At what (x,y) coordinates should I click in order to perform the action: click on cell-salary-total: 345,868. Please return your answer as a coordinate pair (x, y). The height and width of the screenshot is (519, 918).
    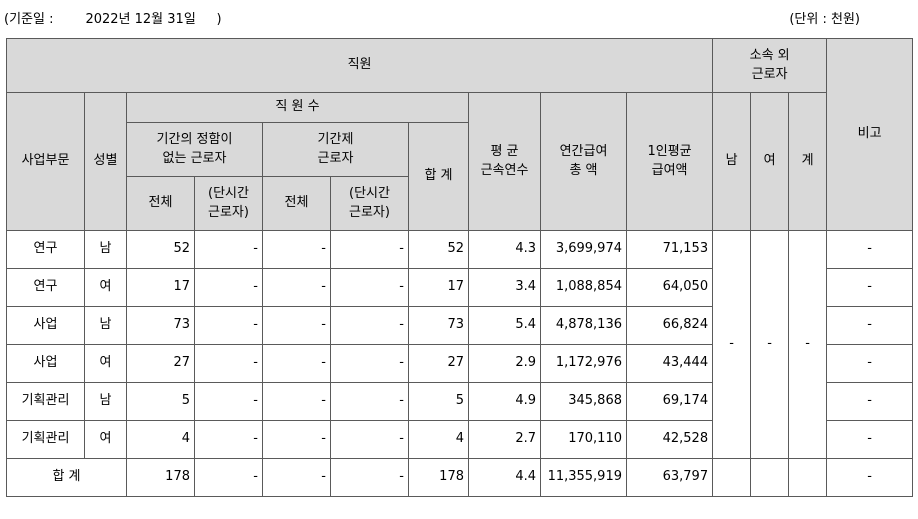
    Looking at the image, I should click on (583, 401).